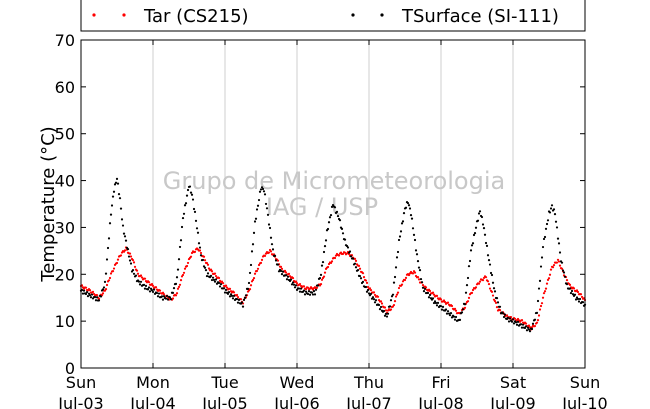  Describe the element at coordinates (224, 382) in the screenshot. I see `x-tick-label-day: Tue` at that location.